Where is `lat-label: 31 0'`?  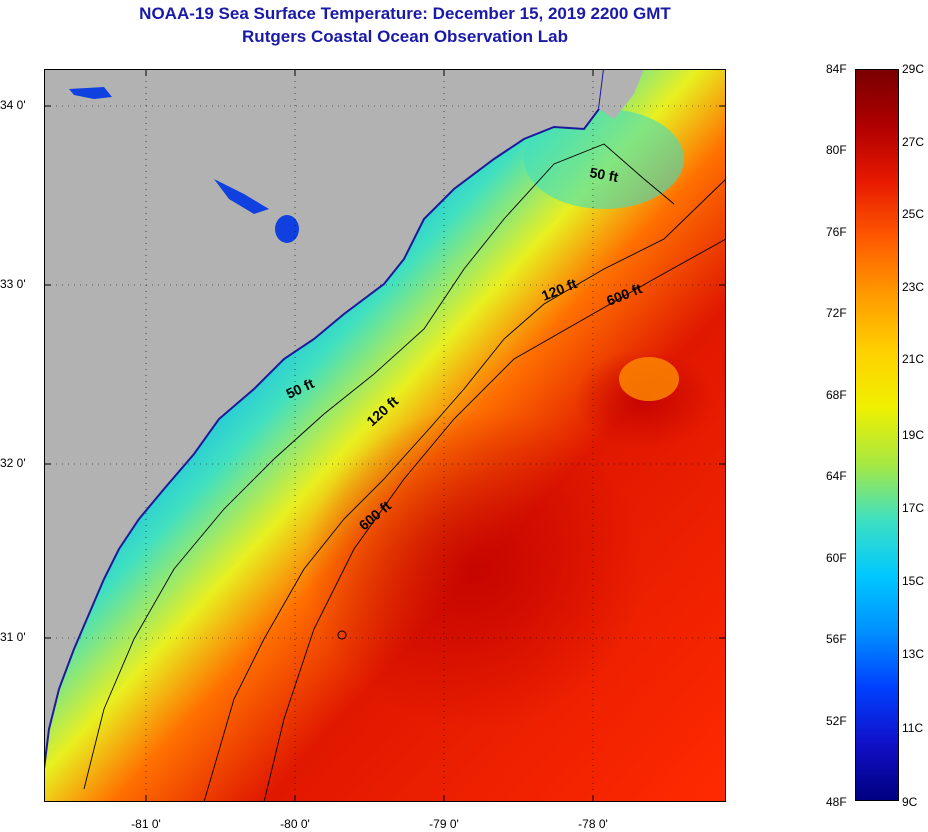
lat-label: 31 0' is located at coordinates (13, 637).